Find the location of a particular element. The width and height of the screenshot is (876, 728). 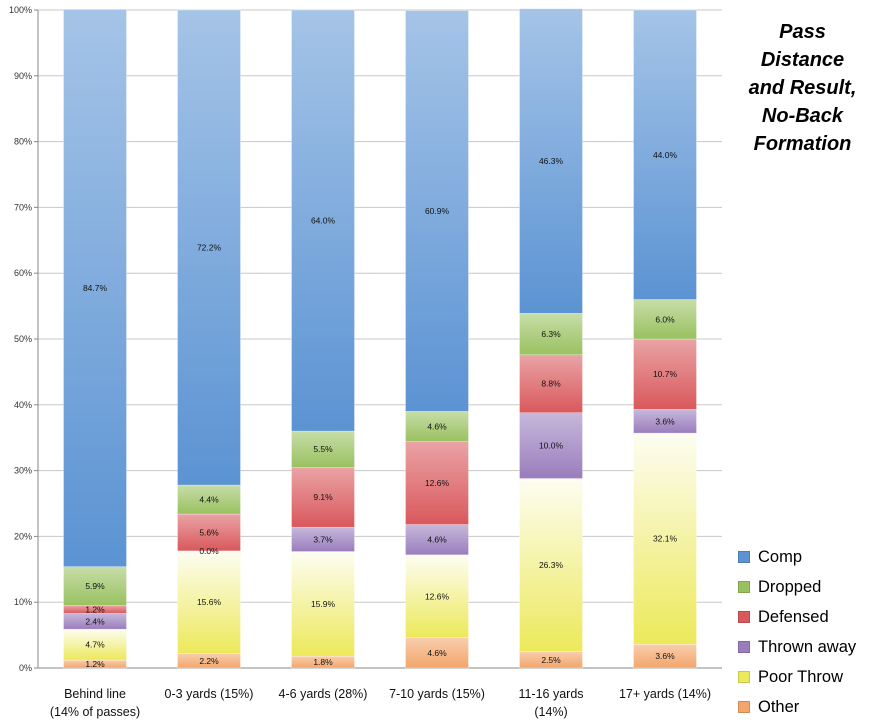

x-tick-label: Behind line (14% of passes) is located at coordinates (95, 703).